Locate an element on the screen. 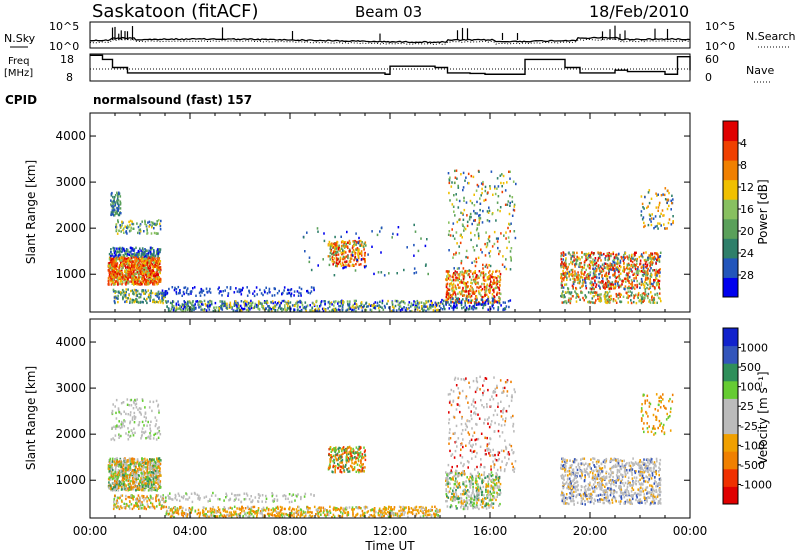  nsearch-dotted-line is located at coordinates (390, 42).